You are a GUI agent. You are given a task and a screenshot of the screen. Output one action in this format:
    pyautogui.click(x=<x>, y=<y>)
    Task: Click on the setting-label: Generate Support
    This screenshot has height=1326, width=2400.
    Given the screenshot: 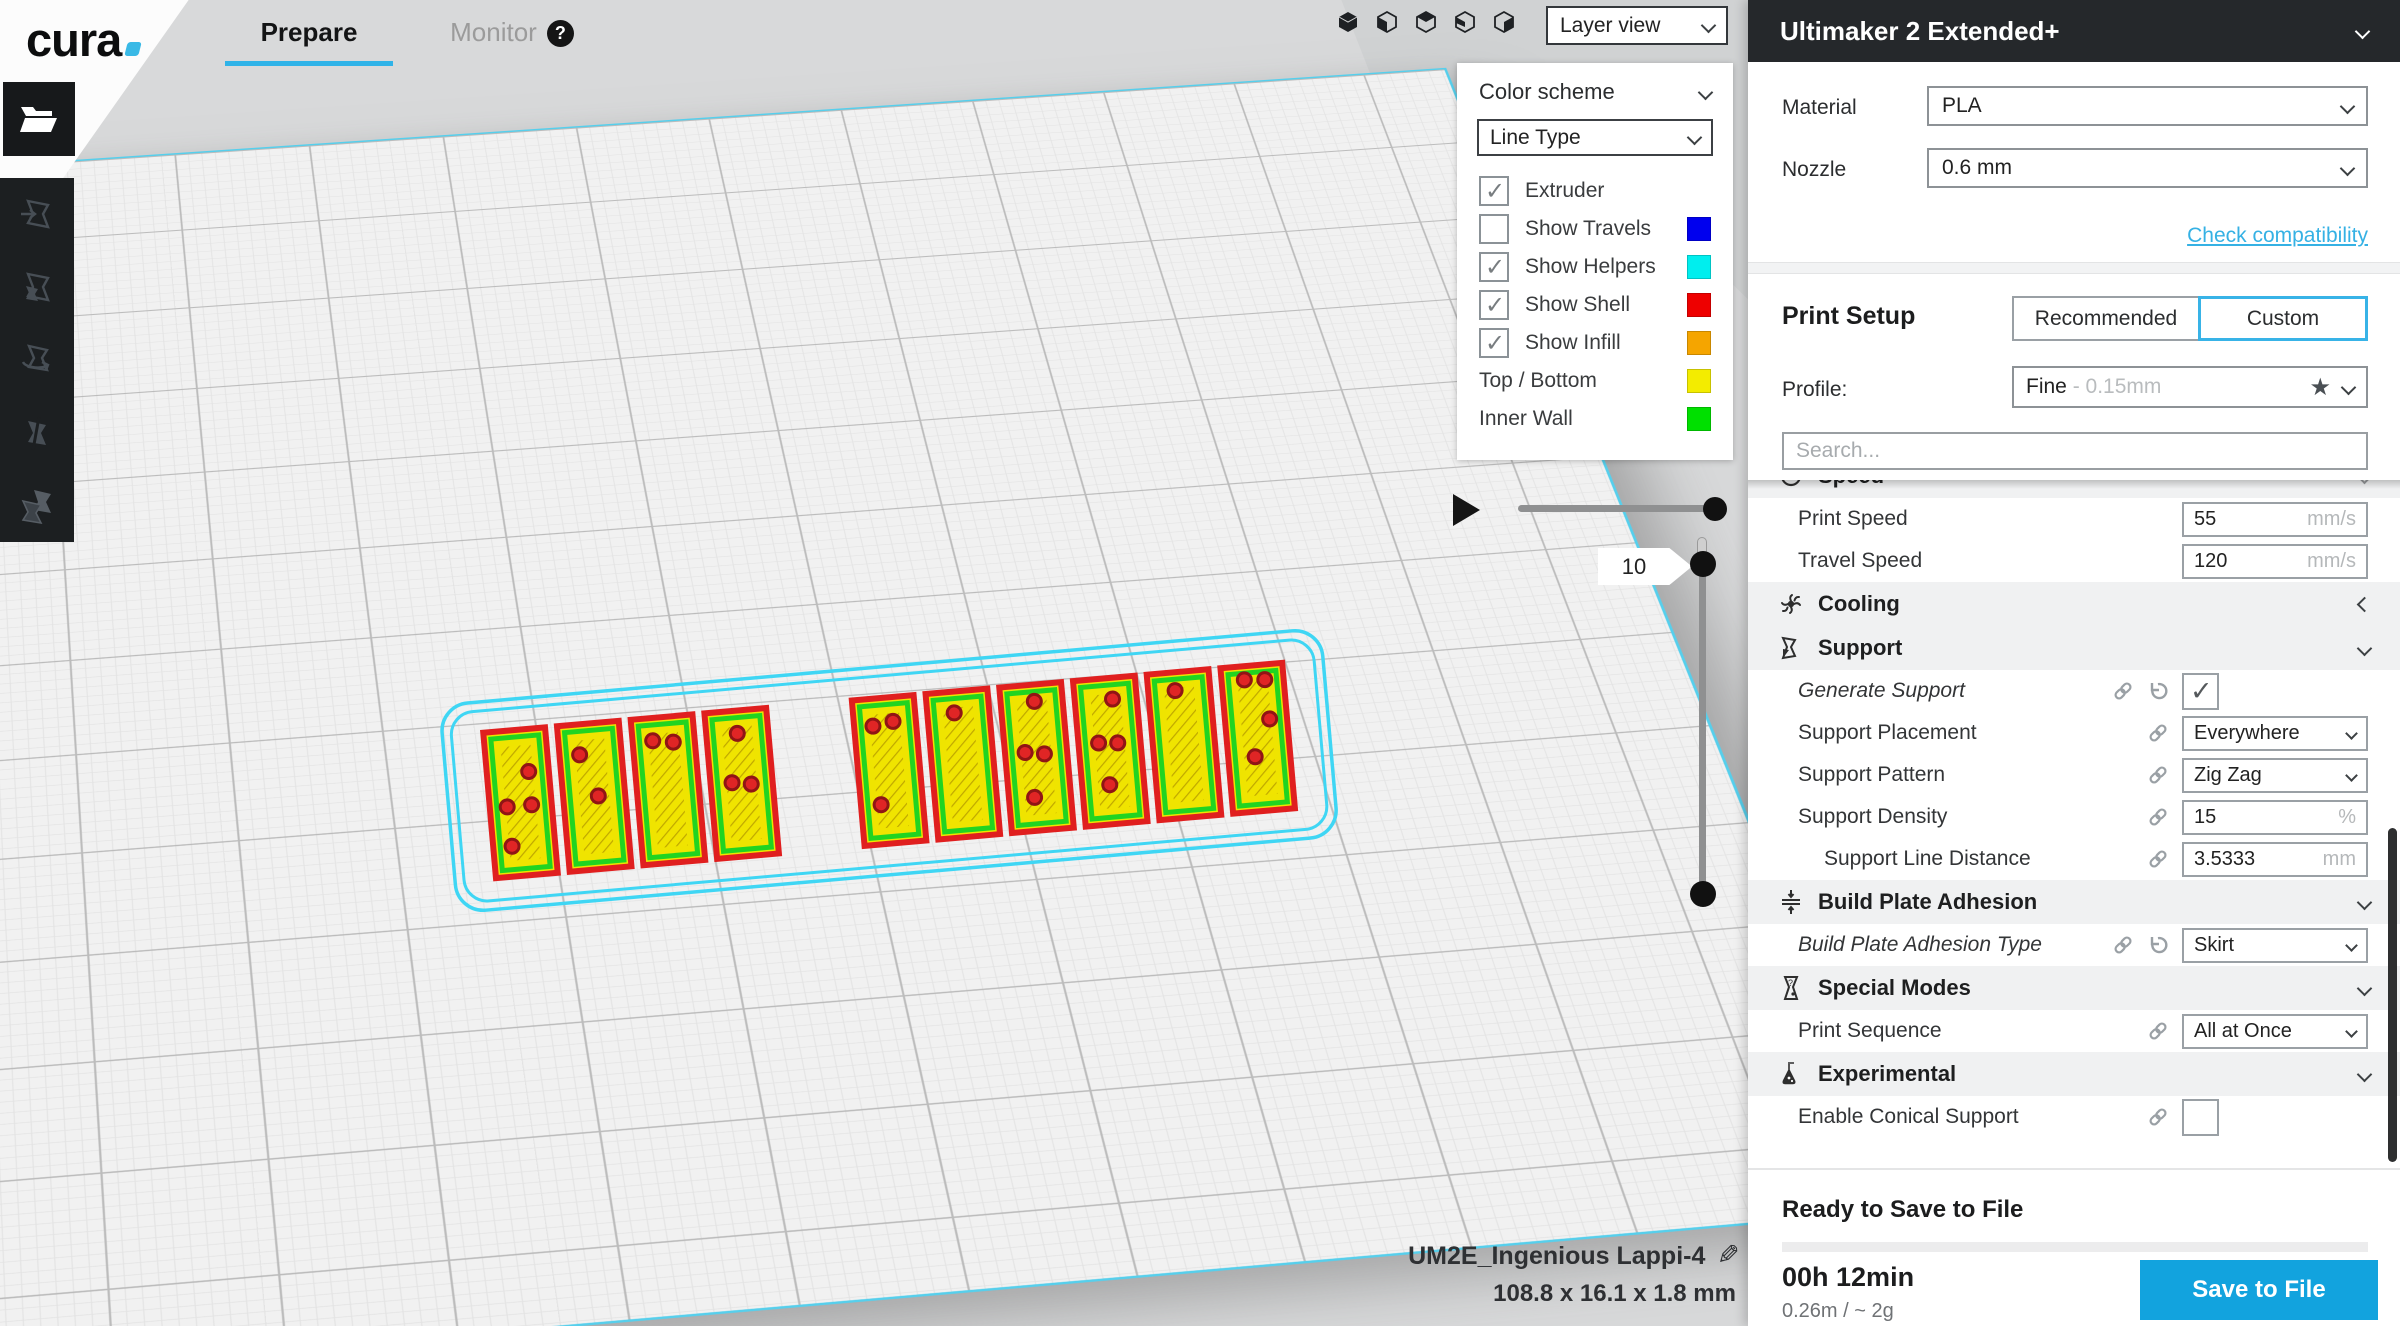 What is the action you would take?
    pyautogui.click(x=1881, y=690)
    